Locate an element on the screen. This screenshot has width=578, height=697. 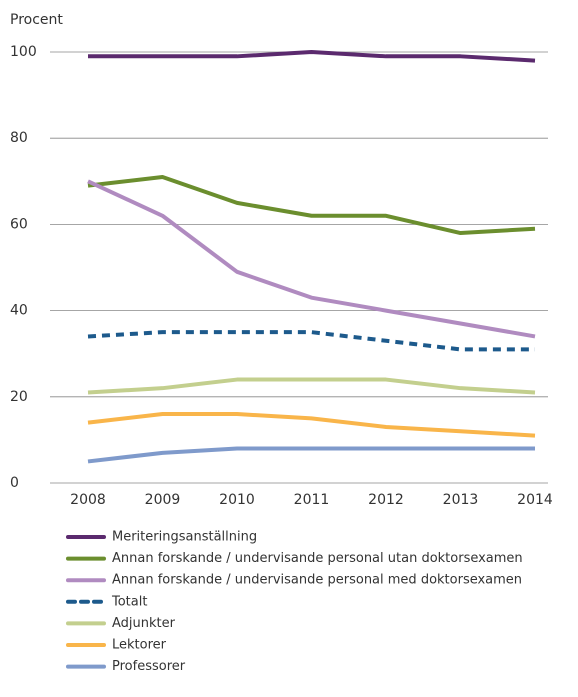
legend-label: Adjunkter is located at coordinates (144, 623).